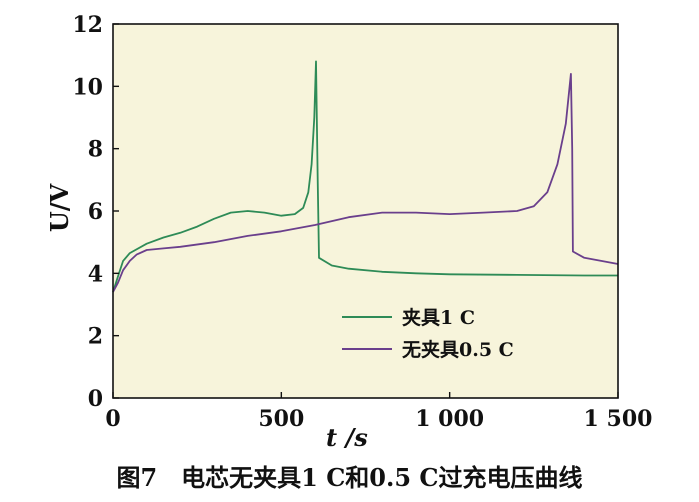  I want to click on figure-caption: 图7 电芯无夹具1 C和0.5 C过充电压曲线, so click(349, 477).